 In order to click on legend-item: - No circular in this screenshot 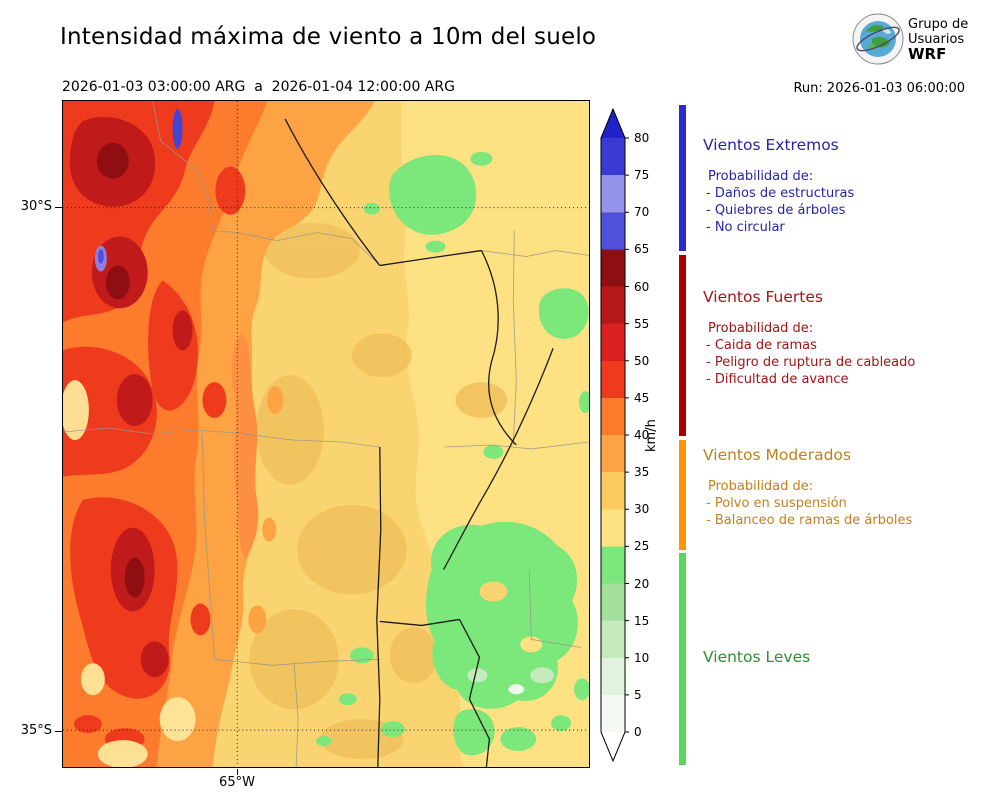, I will do `click(745, 227)`.